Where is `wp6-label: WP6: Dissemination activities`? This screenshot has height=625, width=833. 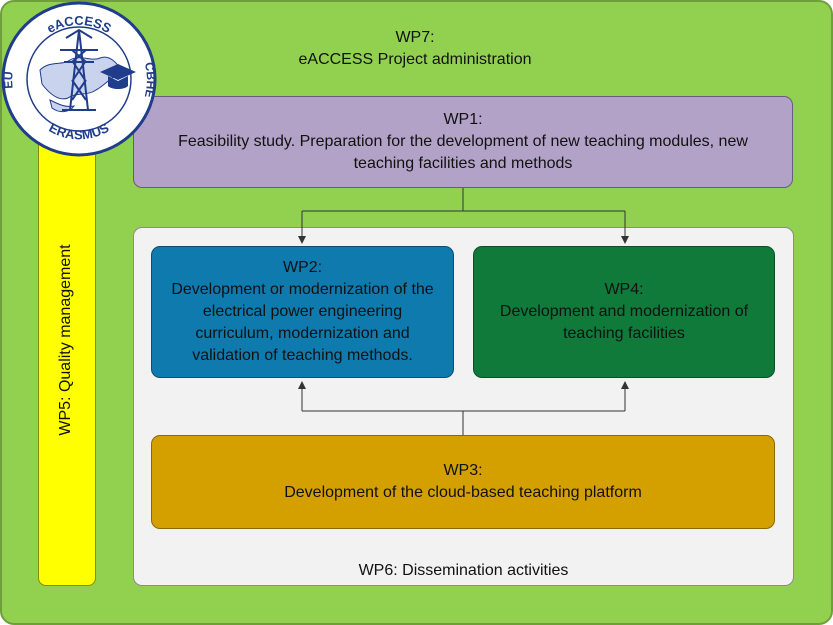 wp6-label: WP6: Dissemination activities is located at coordinates (463, 570).